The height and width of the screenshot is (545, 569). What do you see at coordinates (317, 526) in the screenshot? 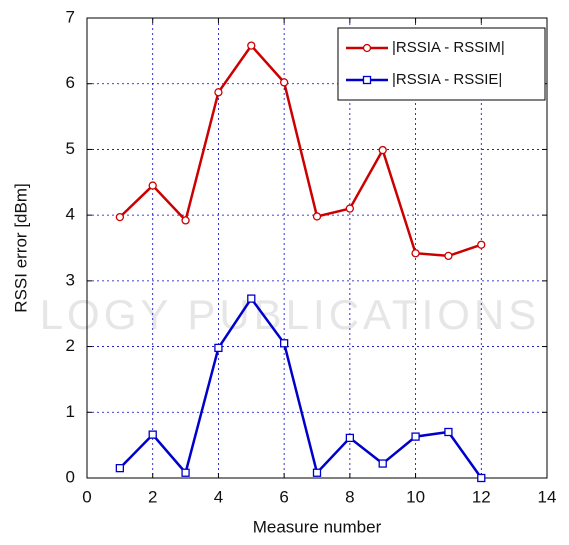
I see `x-axis-label: Measure number` at bounding box center [317, 526].